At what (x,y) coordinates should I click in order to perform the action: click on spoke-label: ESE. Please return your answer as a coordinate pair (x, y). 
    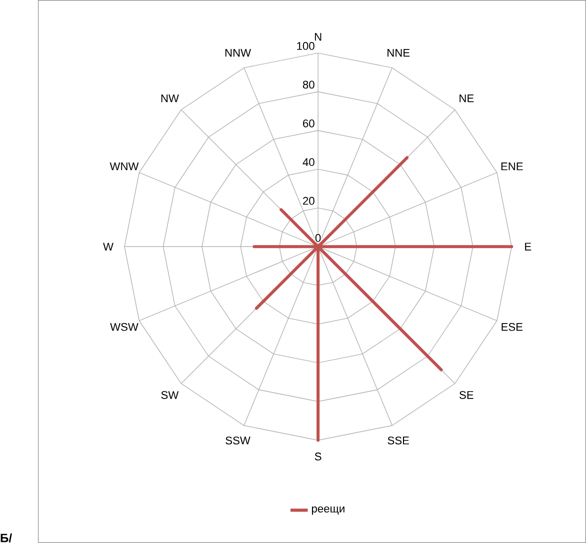
    Looking at the image, I should click on (512, 327).